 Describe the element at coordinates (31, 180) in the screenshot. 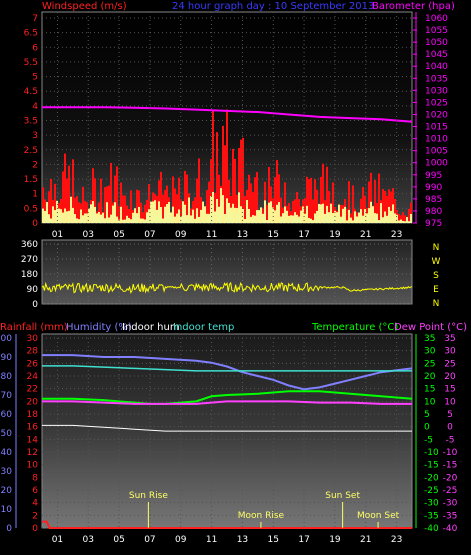

I see `wind-tick-label: 1.5` at that location.